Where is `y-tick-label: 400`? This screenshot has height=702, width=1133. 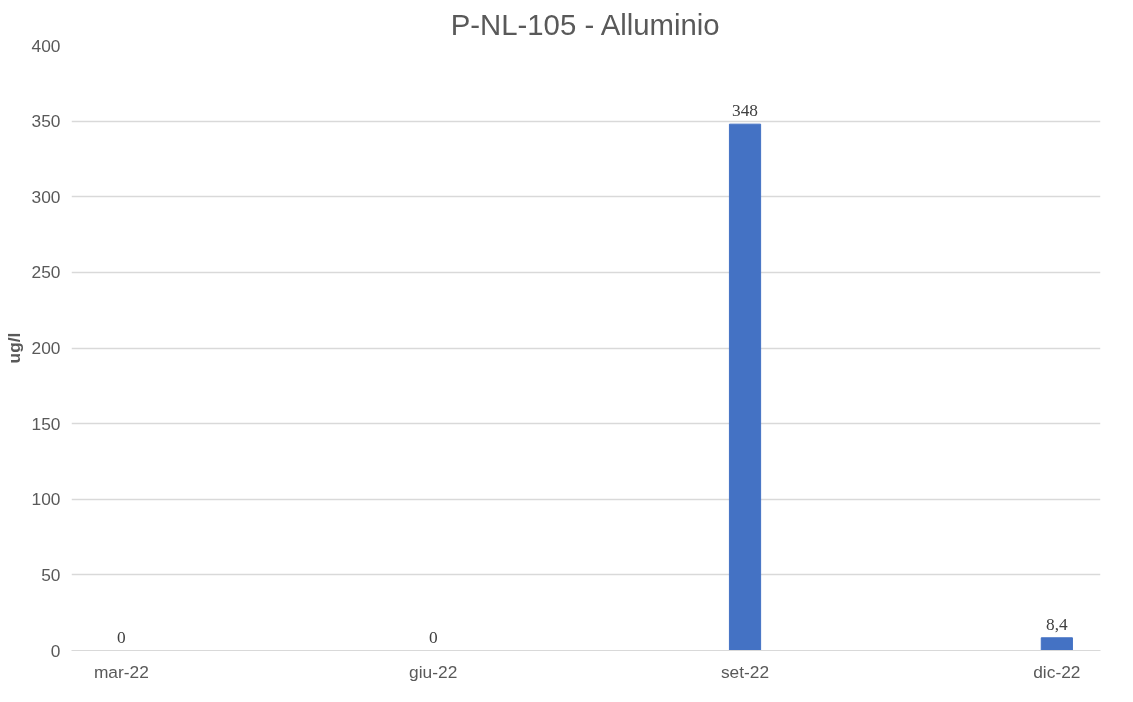 y-tick-label: 400 is located at coordinates (46, 45).